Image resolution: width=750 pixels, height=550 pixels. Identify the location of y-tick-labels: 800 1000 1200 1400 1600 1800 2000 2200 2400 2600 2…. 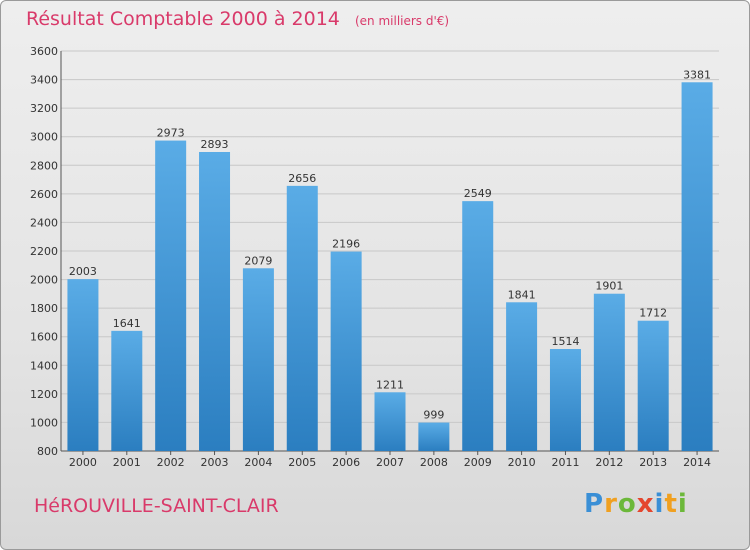
(44, 251).